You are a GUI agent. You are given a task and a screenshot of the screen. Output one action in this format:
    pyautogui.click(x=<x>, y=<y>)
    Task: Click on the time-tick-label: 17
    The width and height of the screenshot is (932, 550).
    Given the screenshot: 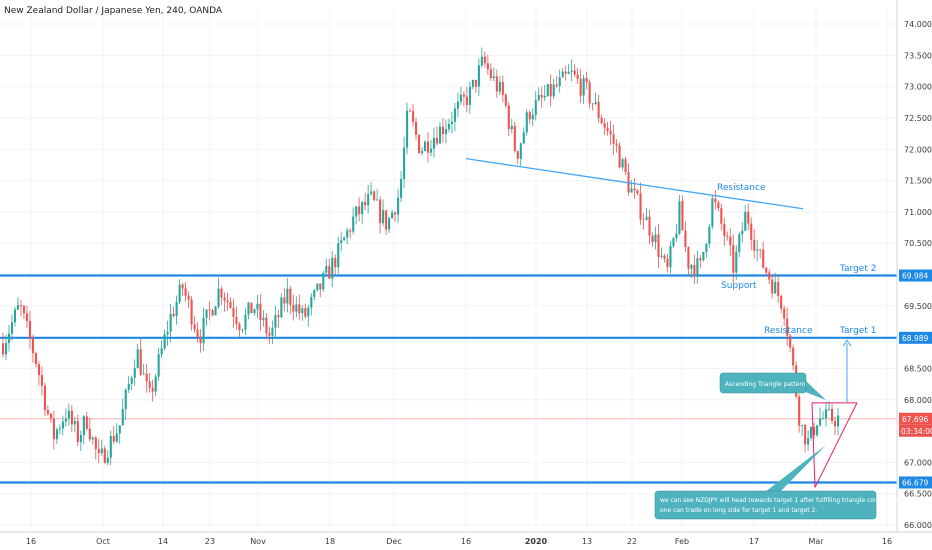 What is the action you would take?
    pyautogui.click(x=754, y=541)
    